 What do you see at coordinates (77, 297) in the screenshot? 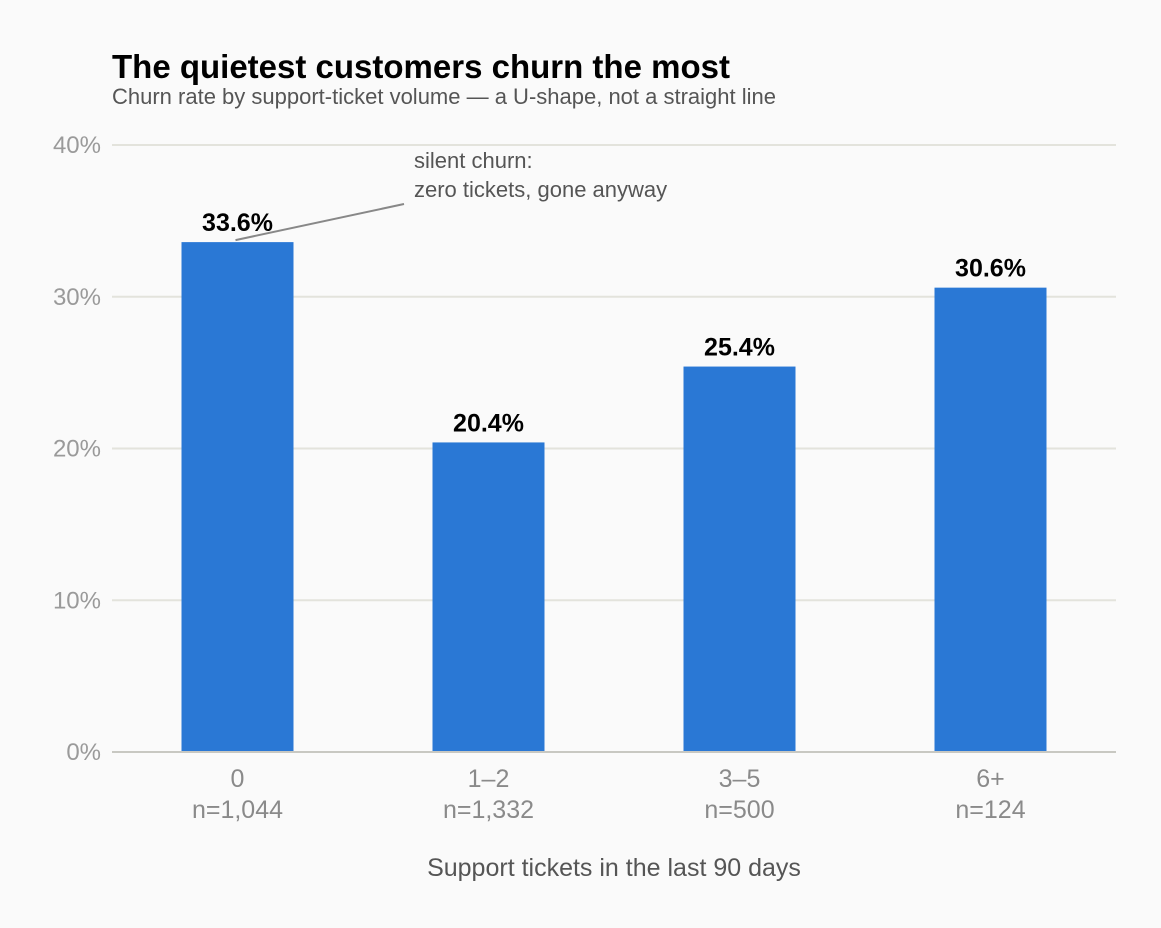
I see `y-tick-label: 30%` at bounding box center [77, 297].